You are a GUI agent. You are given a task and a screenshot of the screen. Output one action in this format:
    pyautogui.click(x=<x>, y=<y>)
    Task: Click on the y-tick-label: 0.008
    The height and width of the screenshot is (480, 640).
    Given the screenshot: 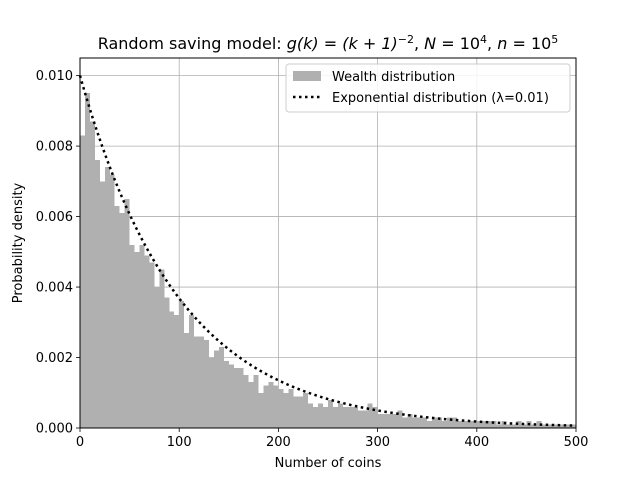 What is the action you would take?
    pyautogui.click(x=54, y=147)
    